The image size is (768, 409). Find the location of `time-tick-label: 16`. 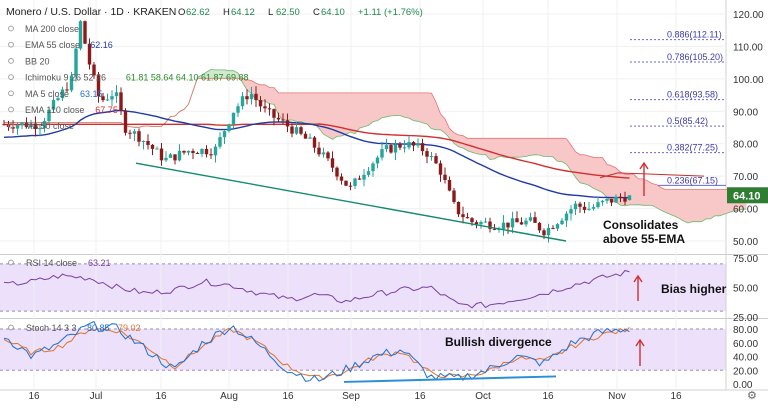

time-tick-label: 16 is located at coordinates (676, 396).